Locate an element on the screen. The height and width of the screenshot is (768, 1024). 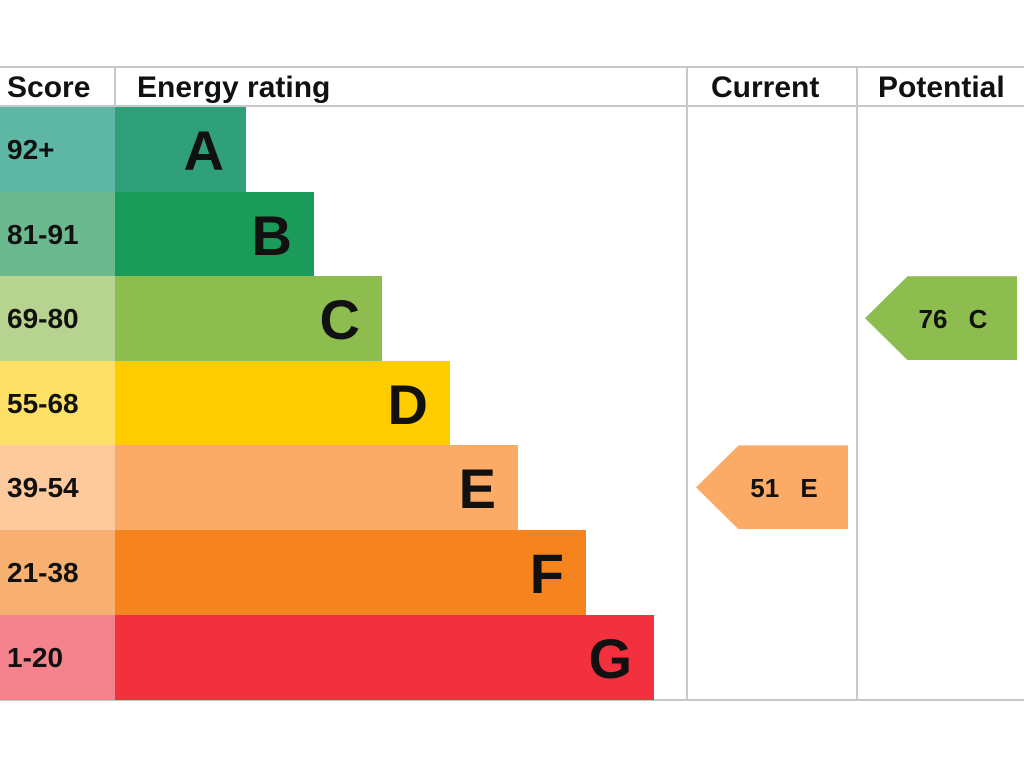
divider-potential is located at coordinates (857, 383).